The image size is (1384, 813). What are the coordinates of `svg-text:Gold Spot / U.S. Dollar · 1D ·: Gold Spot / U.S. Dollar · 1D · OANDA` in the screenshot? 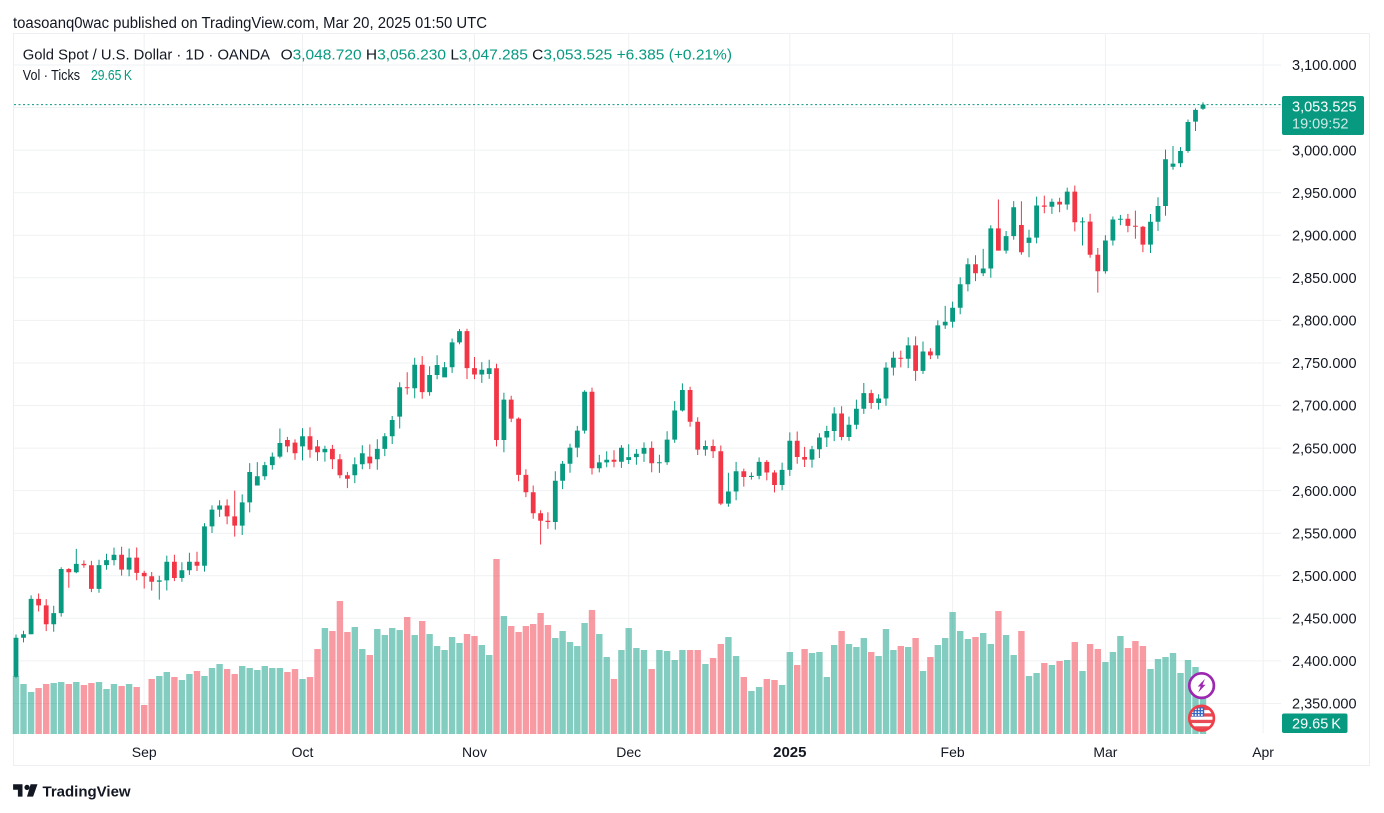 It's located at (146, 55).